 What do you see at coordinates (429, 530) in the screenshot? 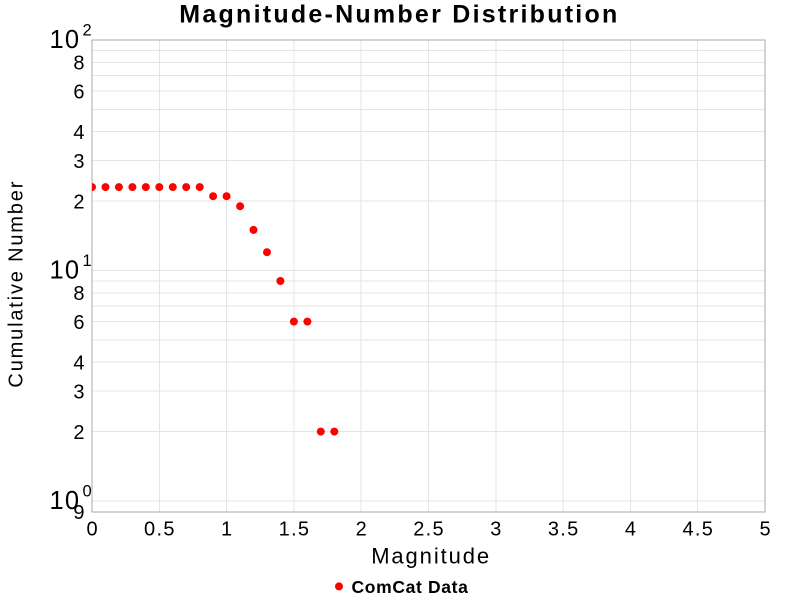
I see `svg-text: 2.5` at bounding box center [429, 530].